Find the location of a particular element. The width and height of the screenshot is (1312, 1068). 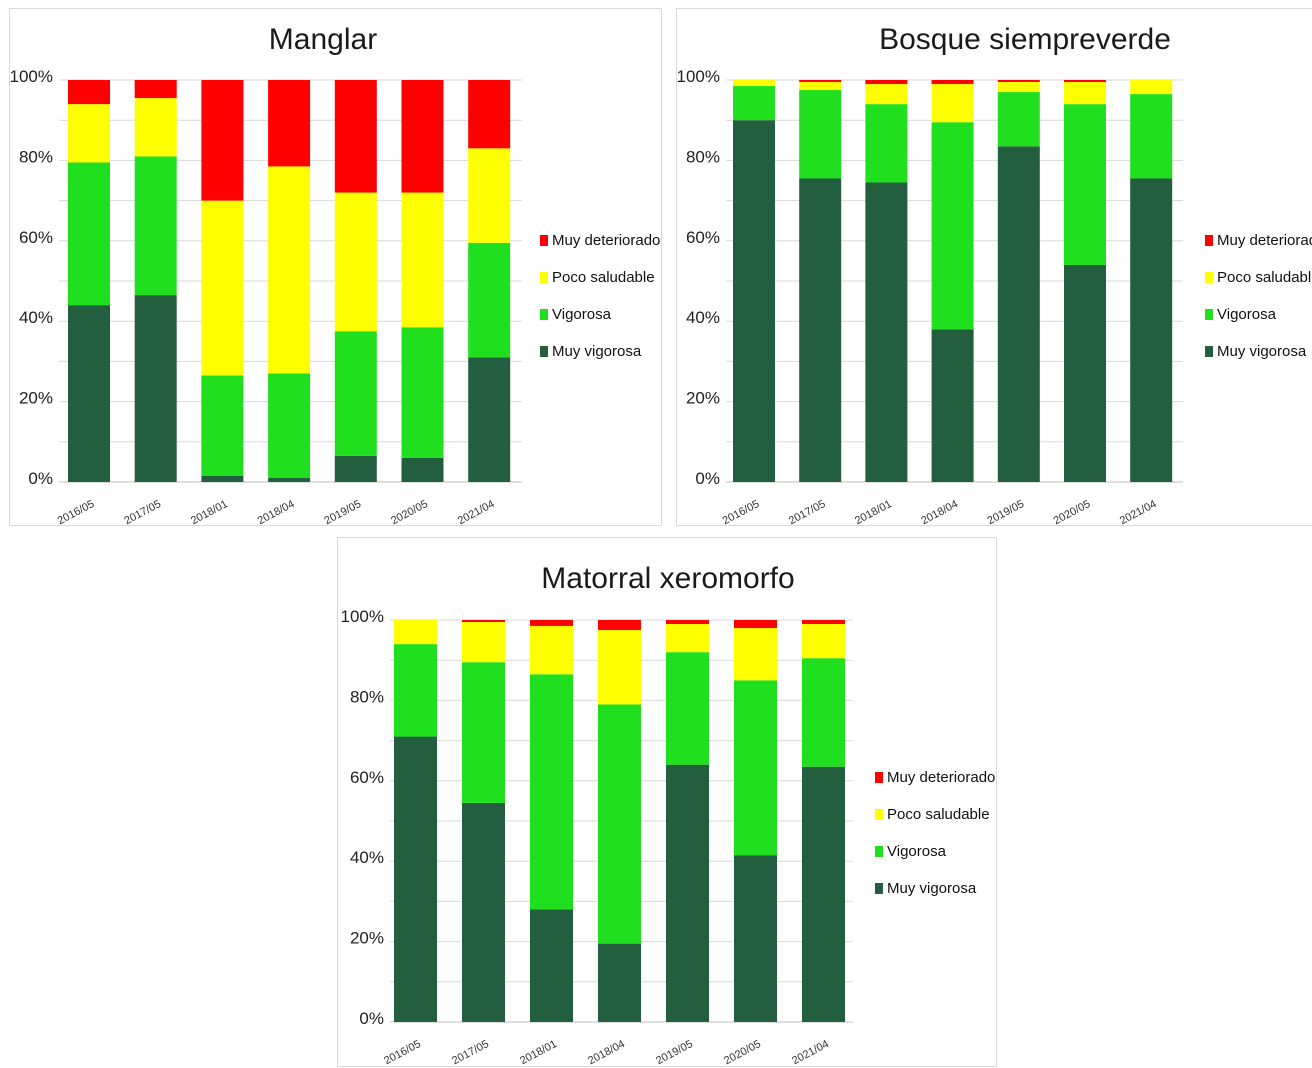

chart-title: Bosque siempreverde is located at coordinates (1025, 39).